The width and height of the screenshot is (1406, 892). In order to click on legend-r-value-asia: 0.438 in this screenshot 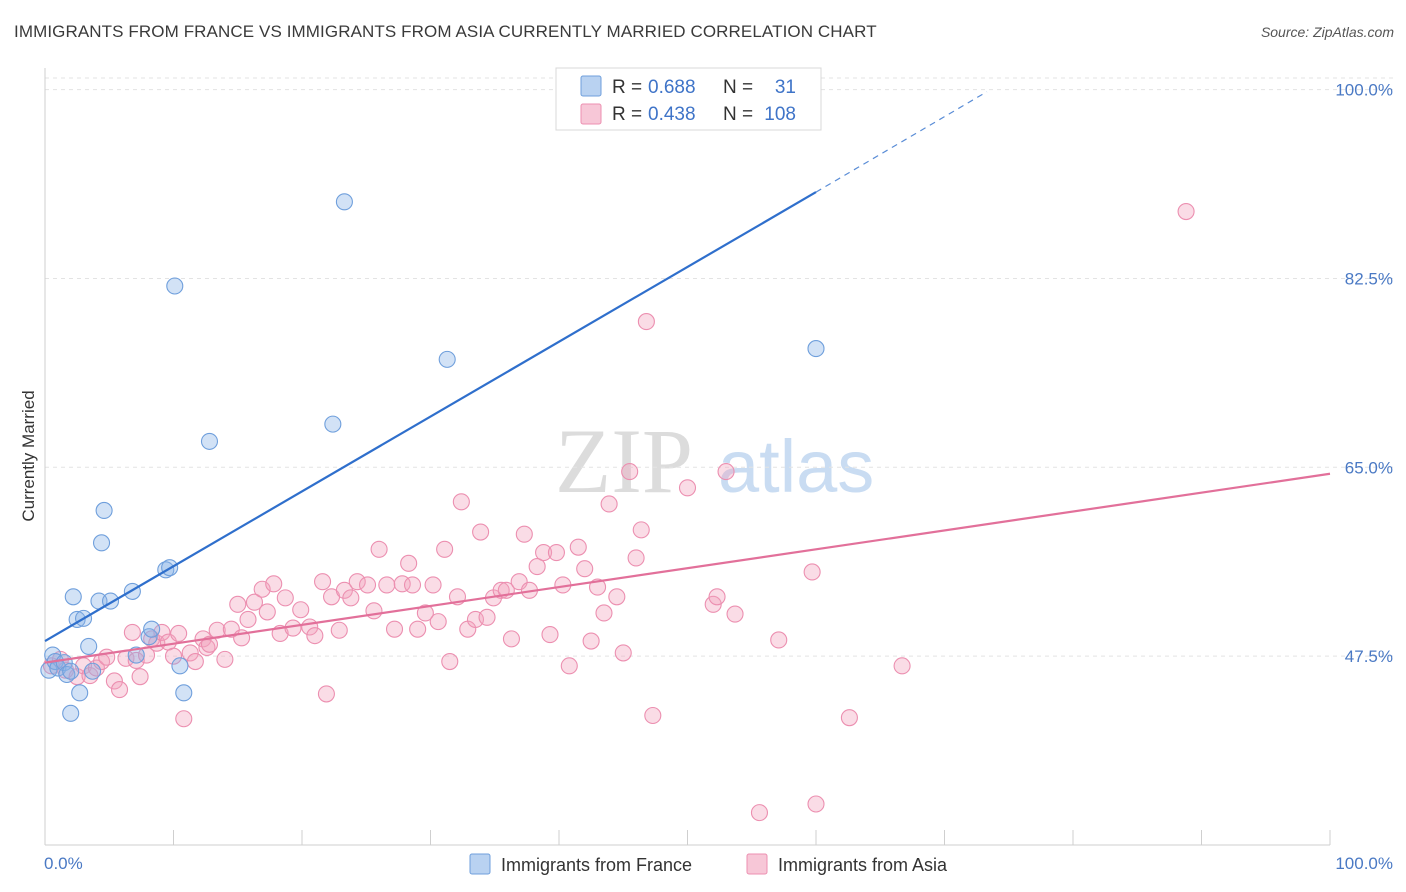, I will do `click(672, 114)`.